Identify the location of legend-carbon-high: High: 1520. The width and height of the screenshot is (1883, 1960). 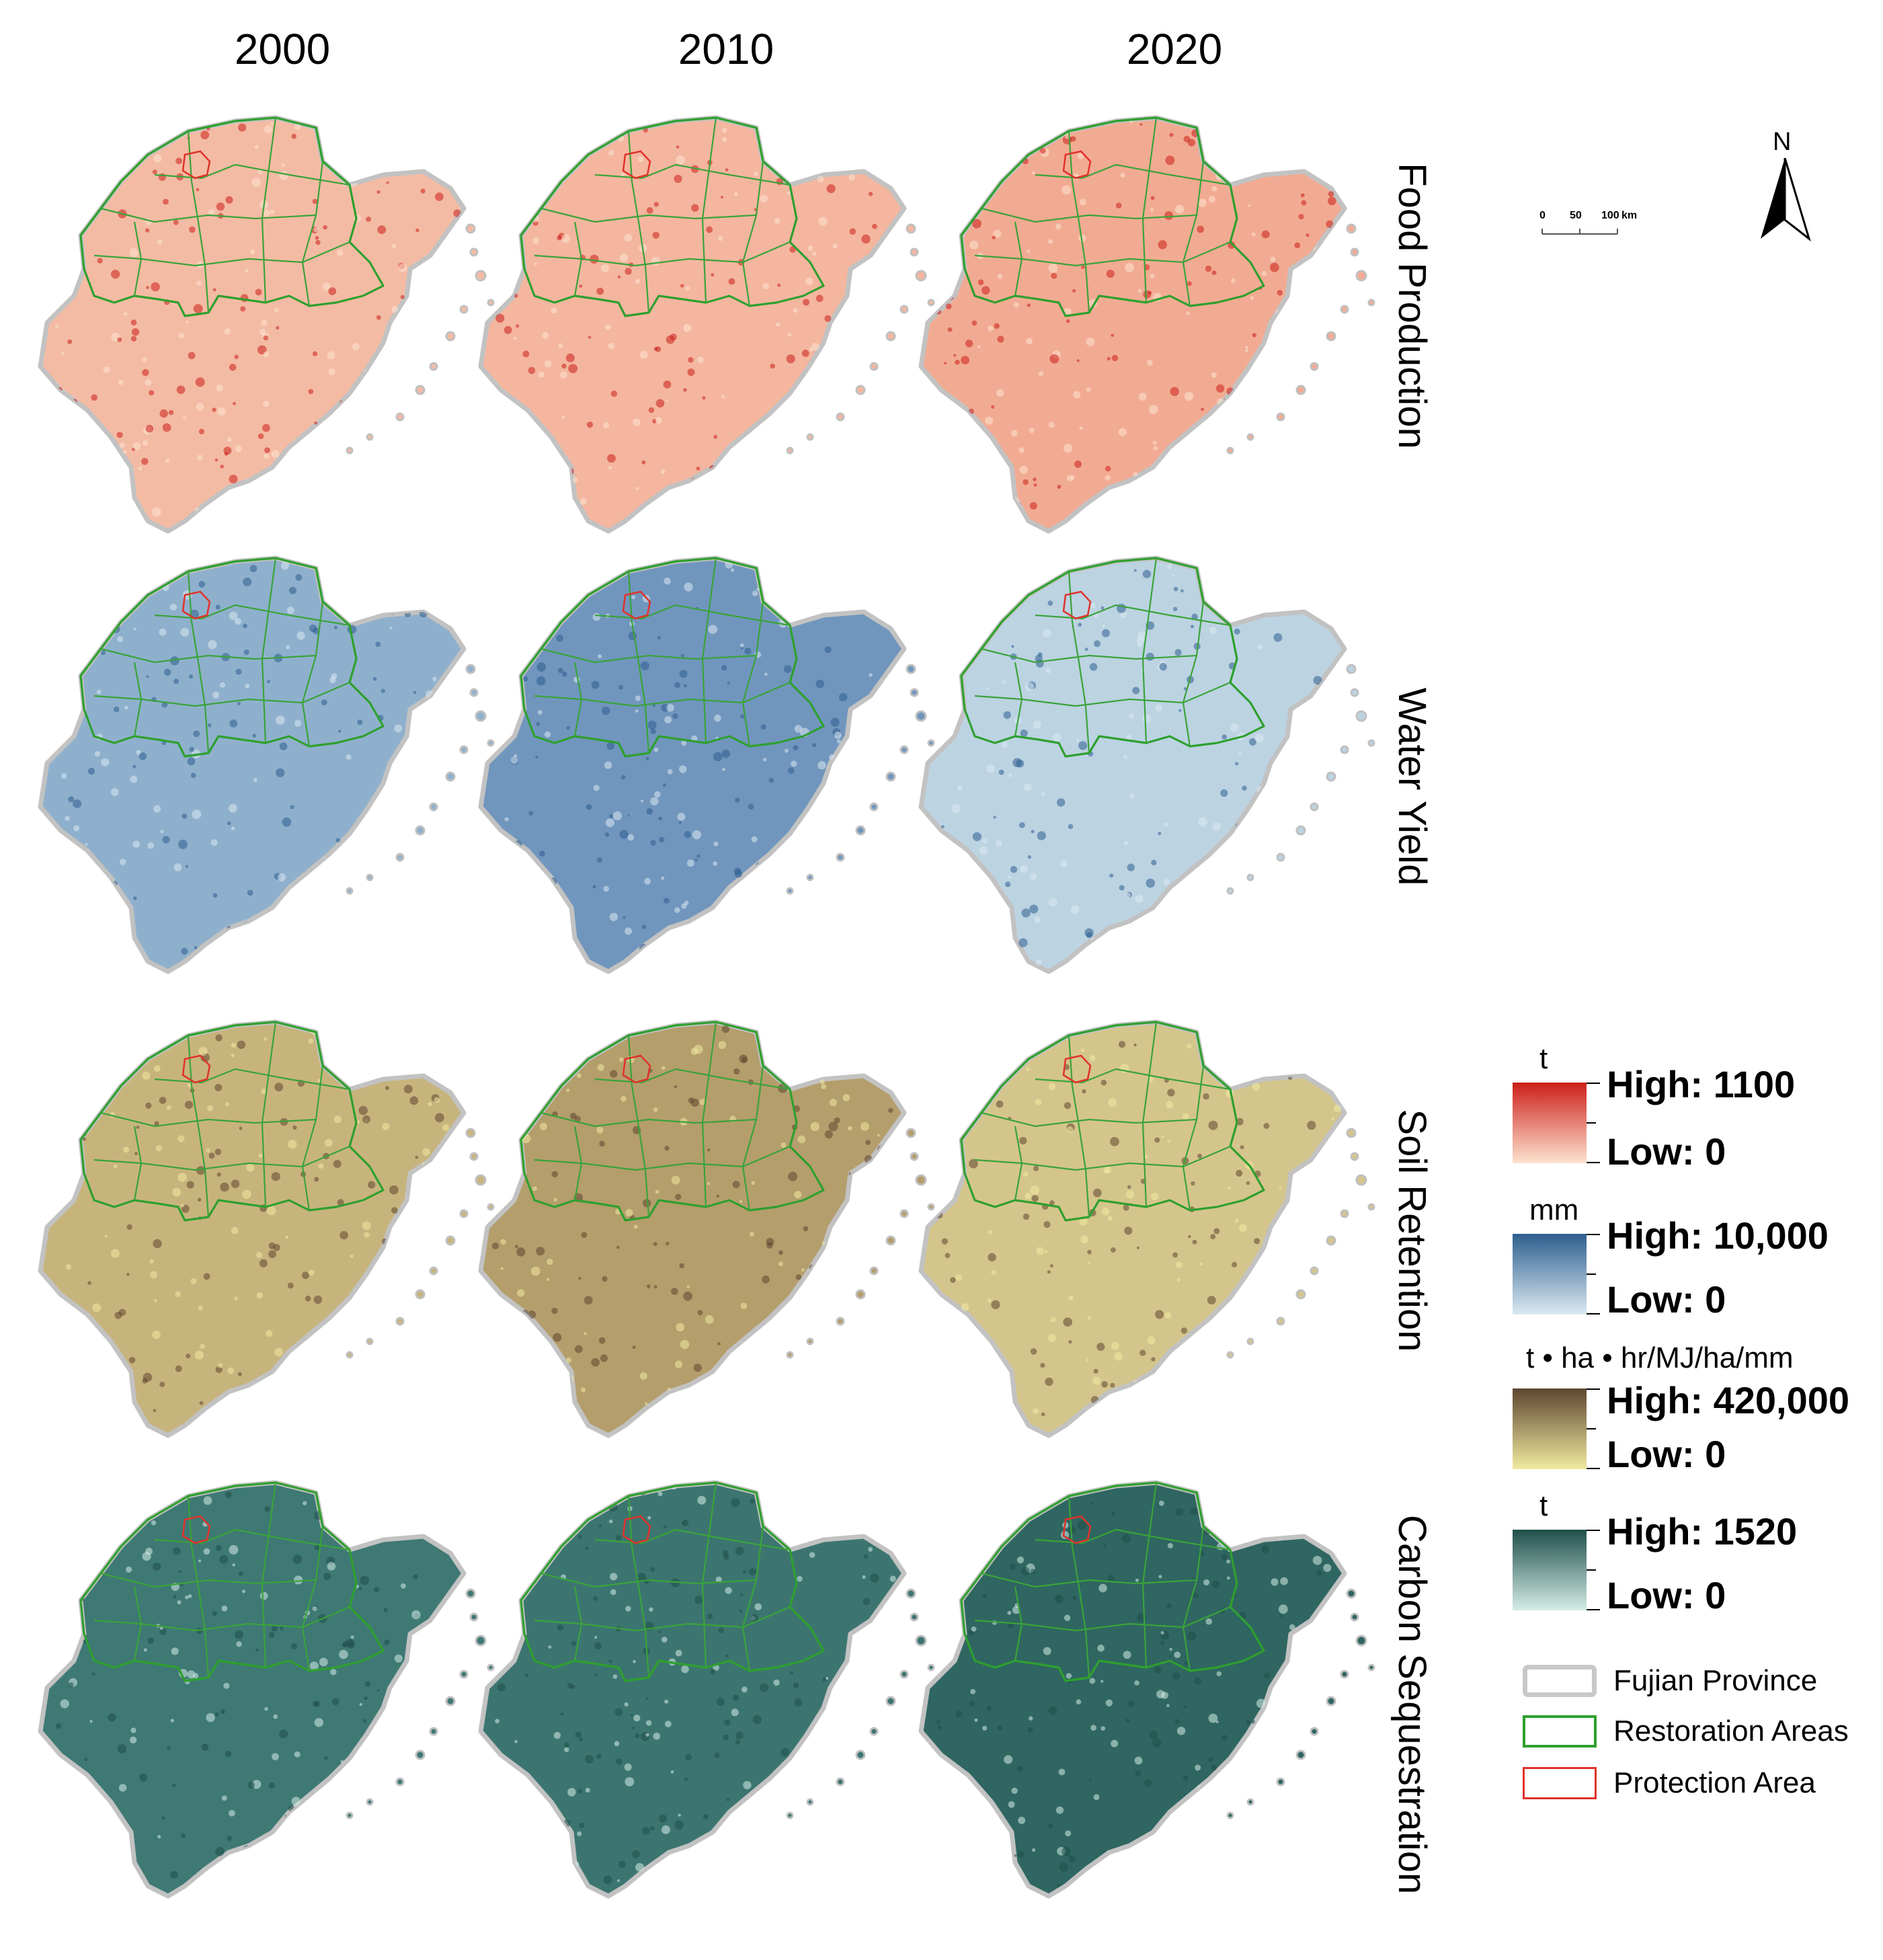
(1702, 1531).